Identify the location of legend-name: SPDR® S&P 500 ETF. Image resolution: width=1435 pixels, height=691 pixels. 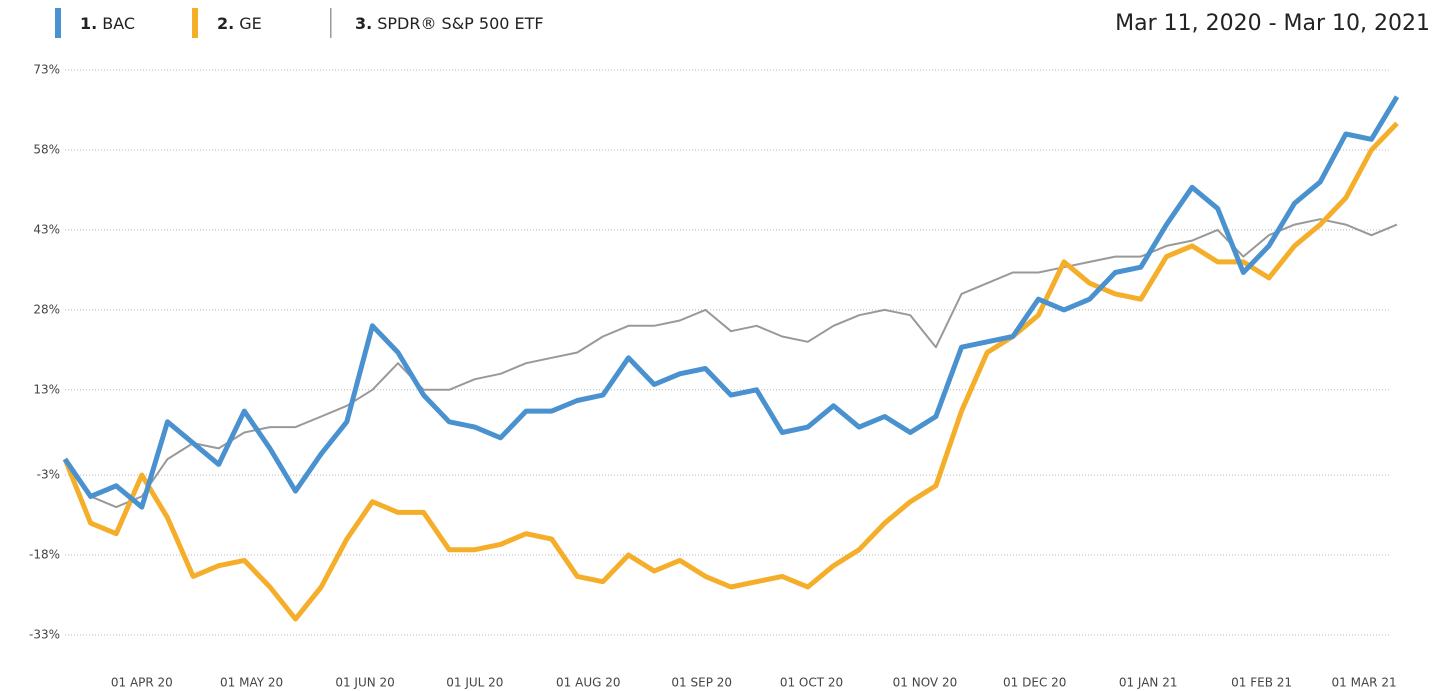
(460, 23).